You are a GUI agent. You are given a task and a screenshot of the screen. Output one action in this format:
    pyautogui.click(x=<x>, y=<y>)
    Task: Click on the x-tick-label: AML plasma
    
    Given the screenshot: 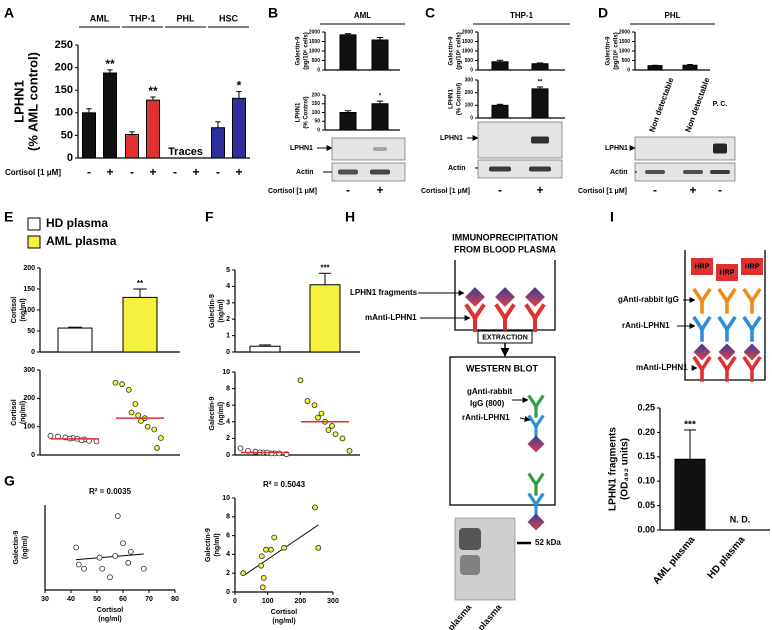 What is the action you would take?
    pyautogui.click(x=674, y=560)
    